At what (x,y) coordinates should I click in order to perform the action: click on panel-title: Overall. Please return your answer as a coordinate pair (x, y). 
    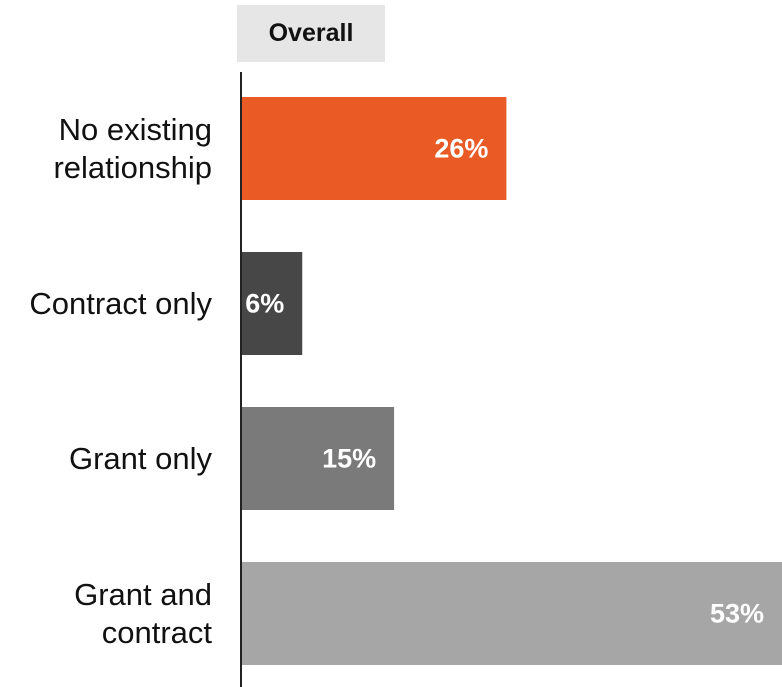
    Looking at the image, I should click on (311, 33).